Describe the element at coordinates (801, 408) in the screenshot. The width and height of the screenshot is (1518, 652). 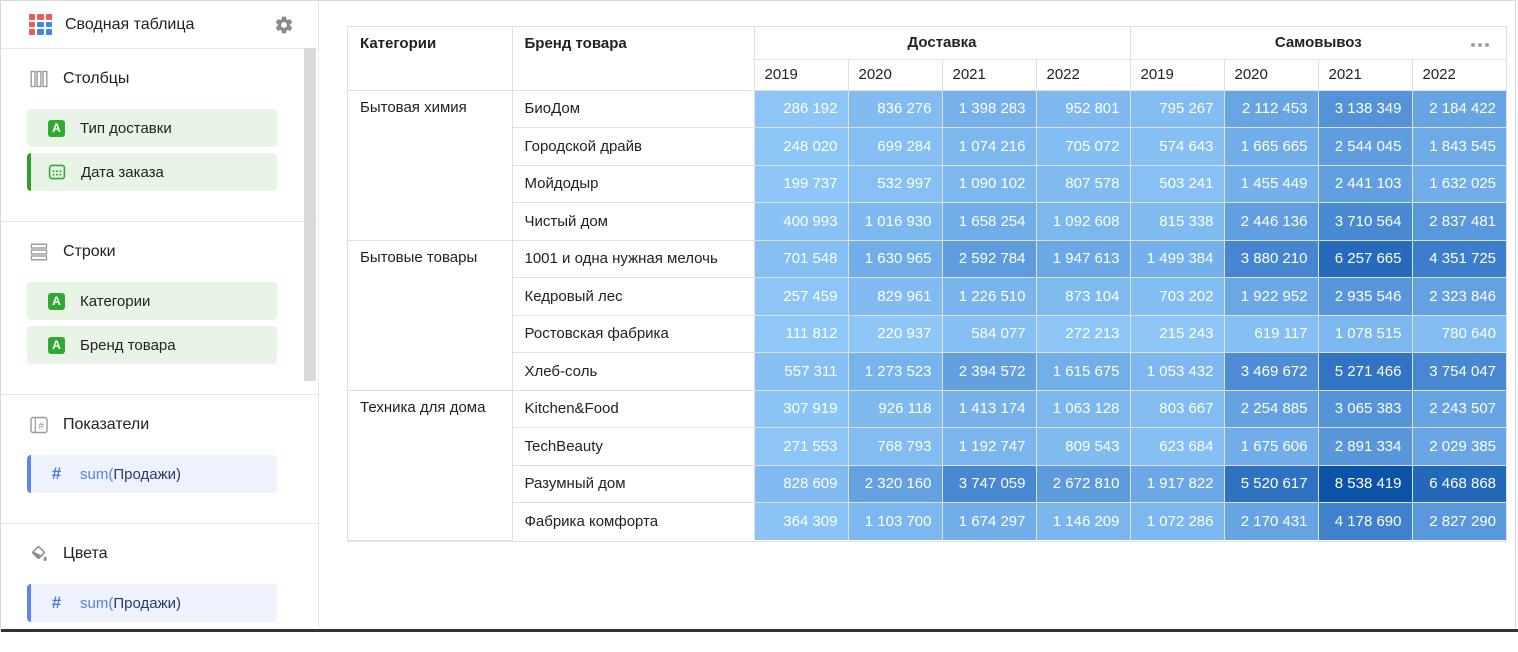
I see `value-cell: 307 919` at that location.